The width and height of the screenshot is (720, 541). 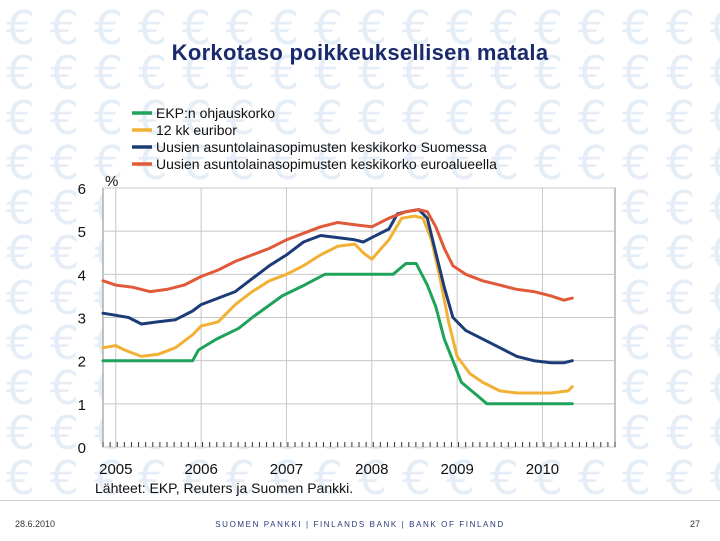 I want to click on x-tick-label: 2010, so click(x=542, y=469).